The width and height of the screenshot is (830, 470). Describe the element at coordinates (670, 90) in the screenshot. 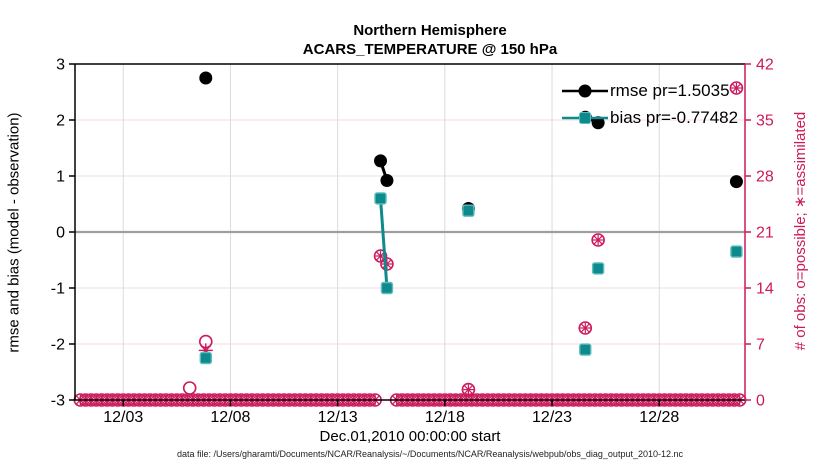

I see `legend-label-rmse: rmse pr=1.5035` at that location.